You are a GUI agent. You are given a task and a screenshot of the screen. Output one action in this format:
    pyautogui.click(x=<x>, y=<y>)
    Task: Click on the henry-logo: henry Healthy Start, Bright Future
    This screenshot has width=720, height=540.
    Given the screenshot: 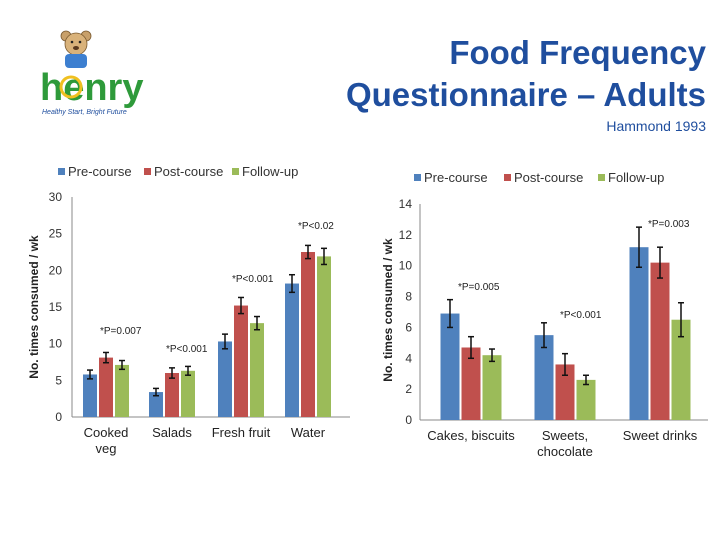 What is the action you would take?
    pyautogui.click(x=91, y=73)
    